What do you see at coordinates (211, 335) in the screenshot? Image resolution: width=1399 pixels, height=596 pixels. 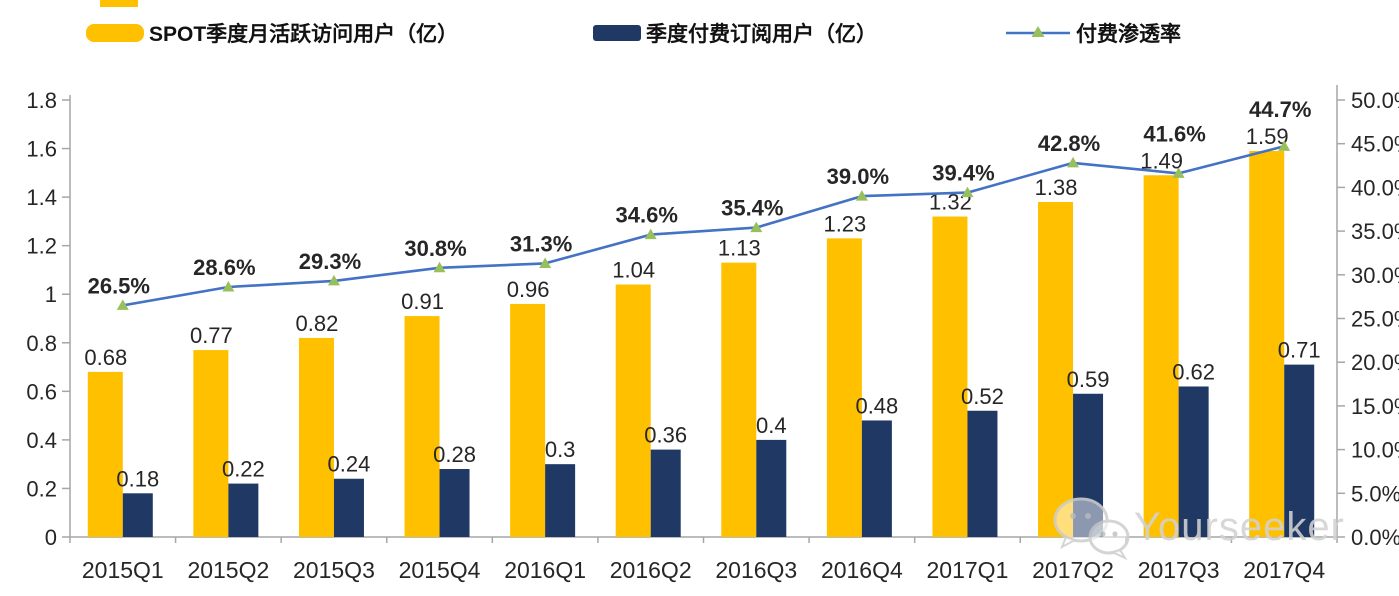 I see `mau-value-label: 0.77` at bounding box center [211, 335].